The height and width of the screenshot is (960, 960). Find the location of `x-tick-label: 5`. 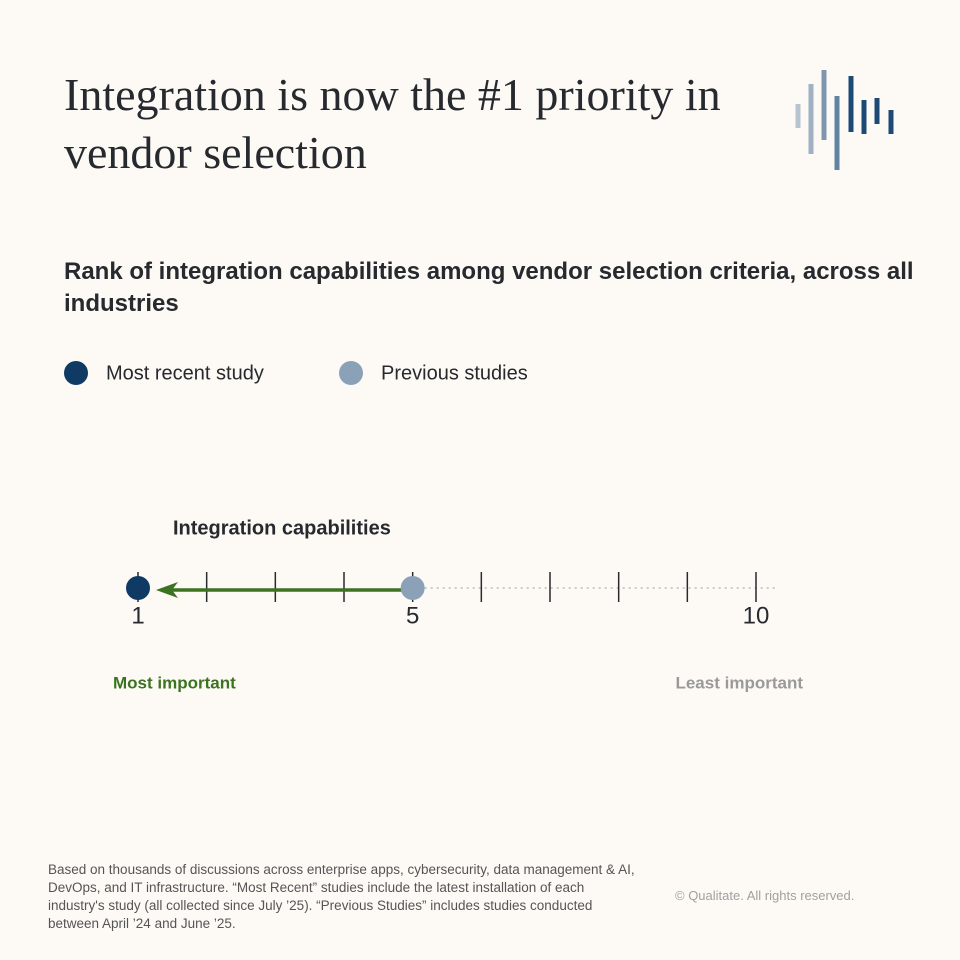

x-tick-label: 5 is located at coordinates (412, 615).